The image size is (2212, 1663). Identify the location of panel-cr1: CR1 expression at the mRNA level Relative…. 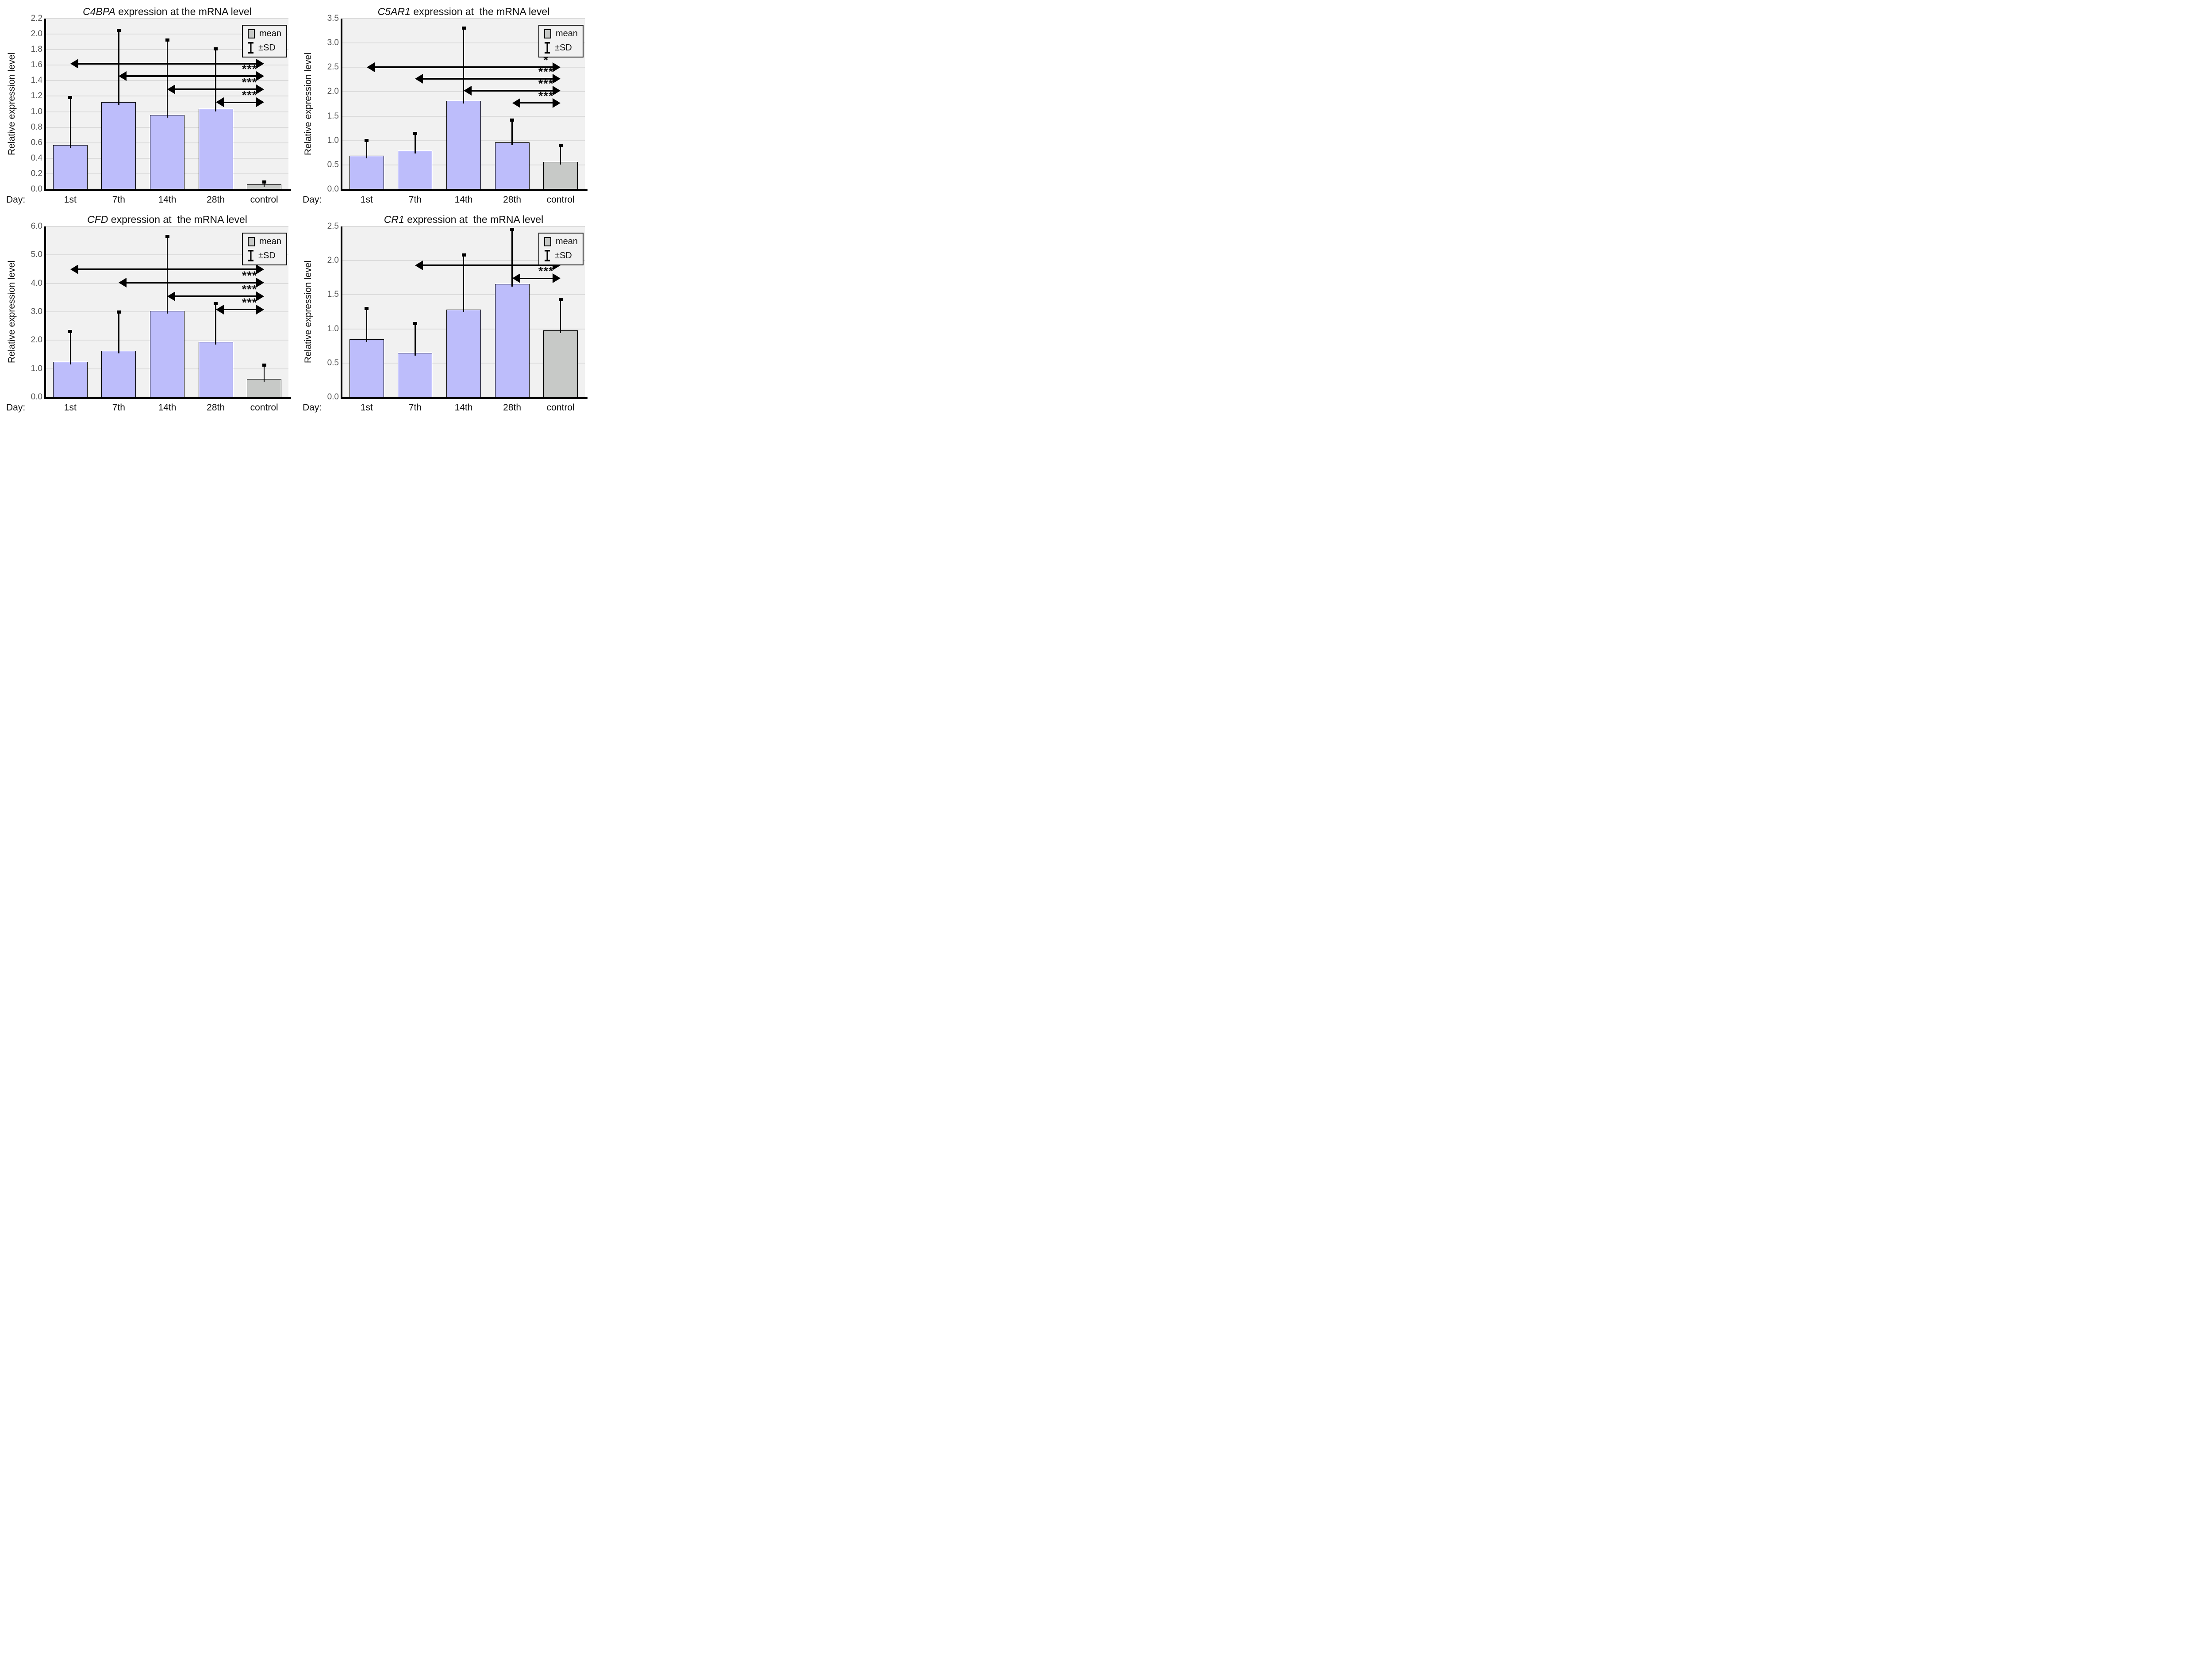
(445, 312).